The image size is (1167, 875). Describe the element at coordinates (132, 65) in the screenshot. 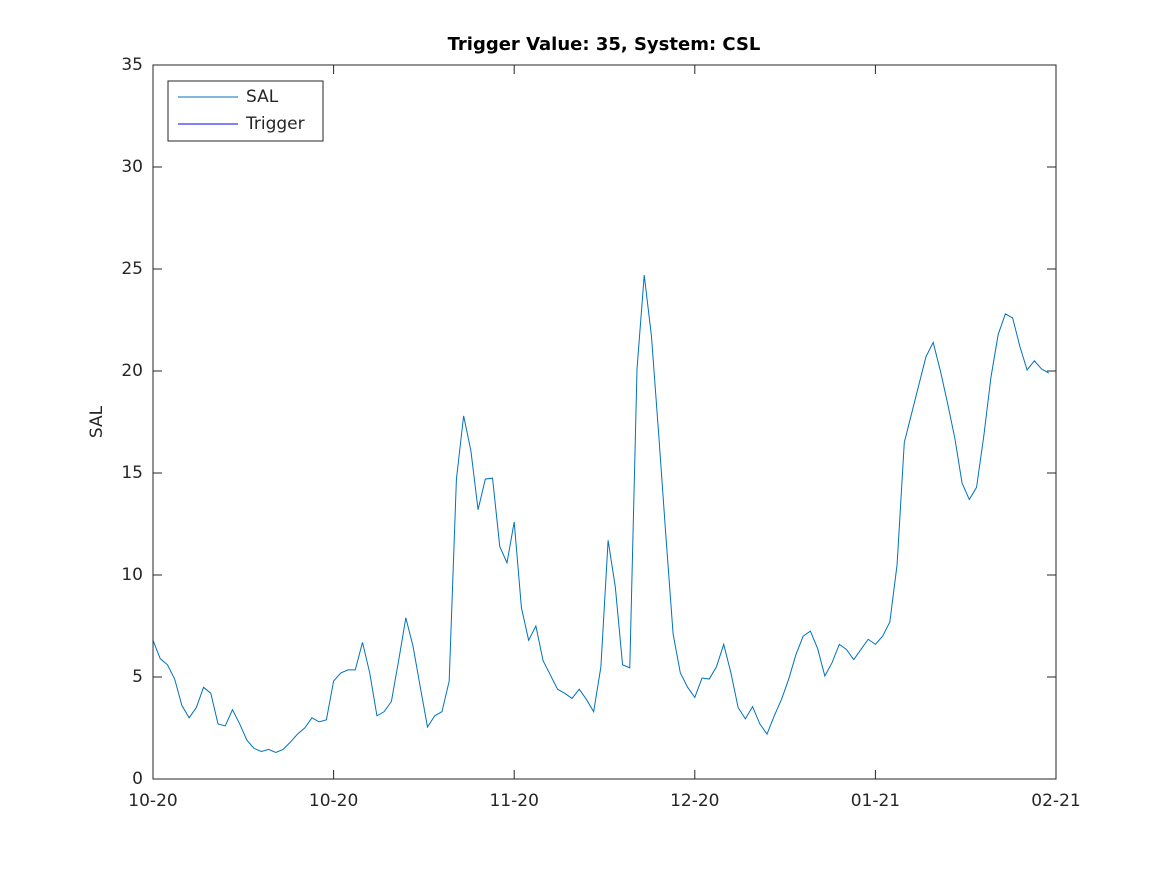

I see `y-tick-label: 35` at that location.